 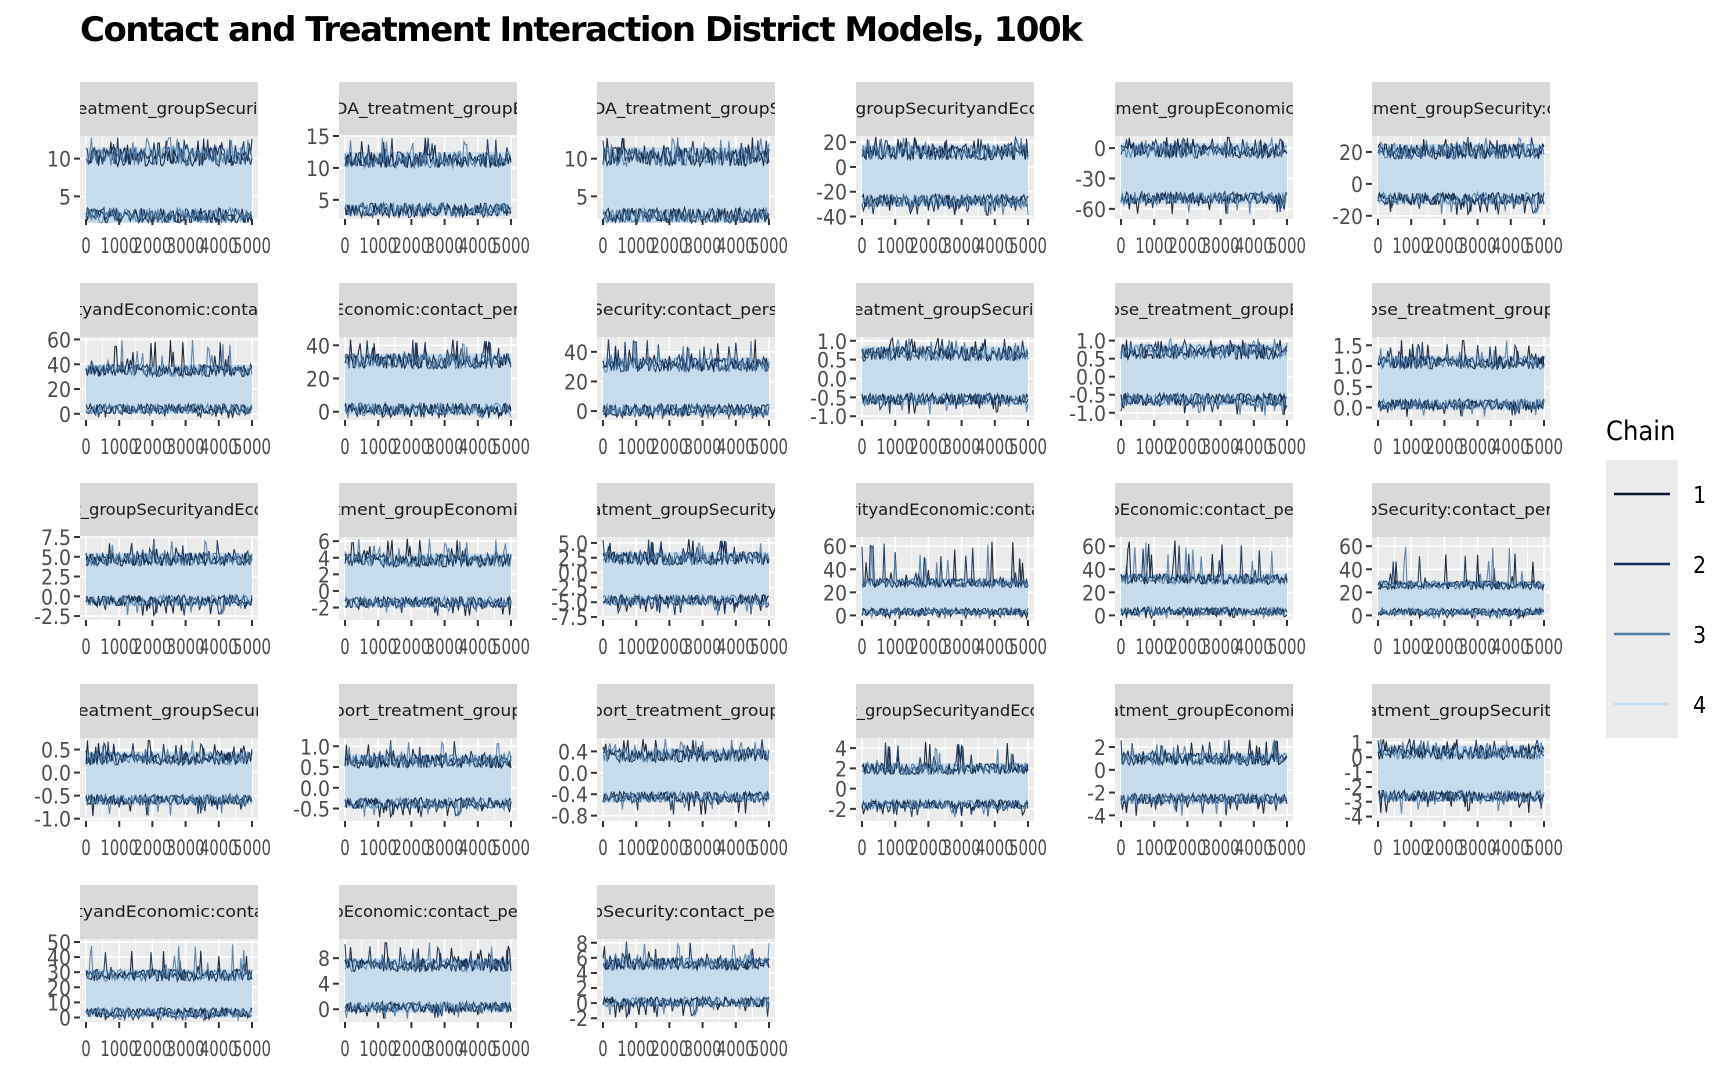 What do you see at coordinates (1656, 577) in the screenshot?
I see `legend: Chain 1 2 3 4` at bounding box center [1656, 577].